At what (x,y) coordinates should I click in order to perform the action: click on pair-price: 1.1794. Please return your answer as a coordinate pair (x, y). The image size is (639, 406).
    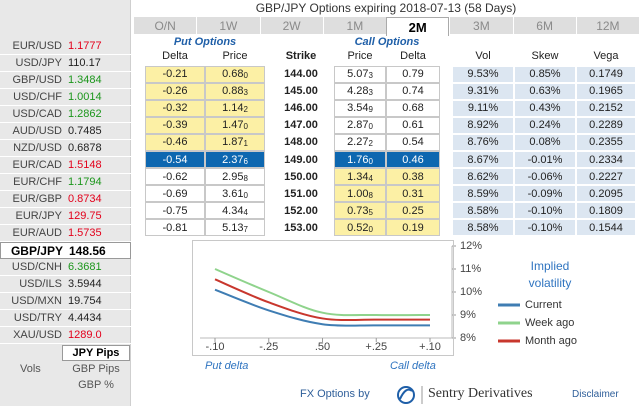
    Looking at the image, I should click on (85, 182).